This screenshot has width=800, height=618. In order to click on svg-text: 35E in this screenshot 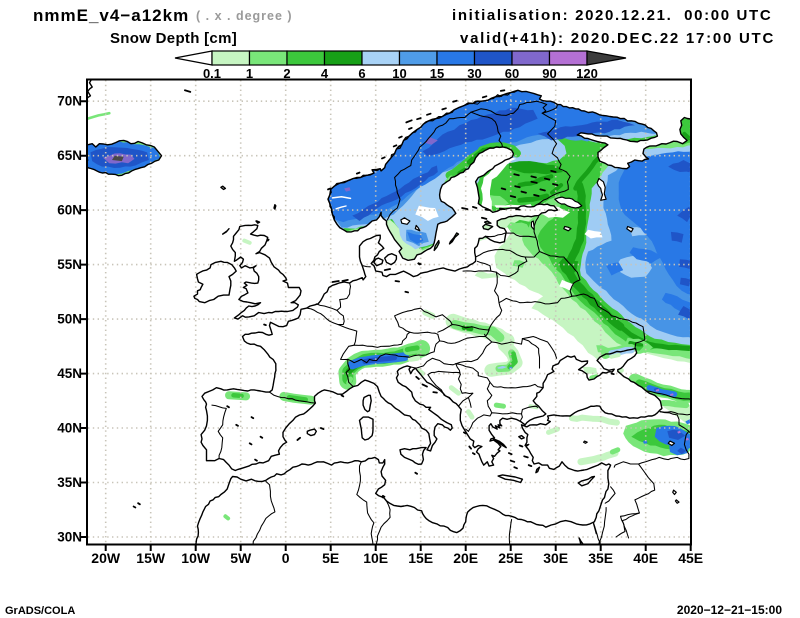, I will do `click(600, 558)`.